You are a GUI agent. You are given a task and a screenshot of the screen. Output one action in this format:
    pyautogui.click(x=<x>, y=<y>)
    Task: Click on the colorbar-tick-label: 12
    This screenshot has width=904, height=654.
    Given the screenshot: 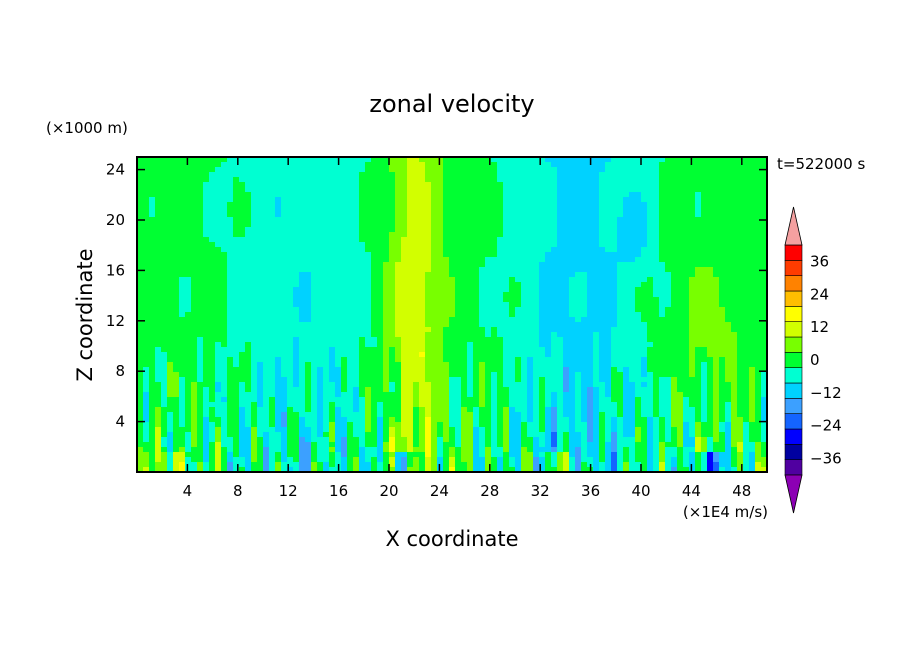 What is the action you would take?
    pyautogui.click(x=819, y=327)
    